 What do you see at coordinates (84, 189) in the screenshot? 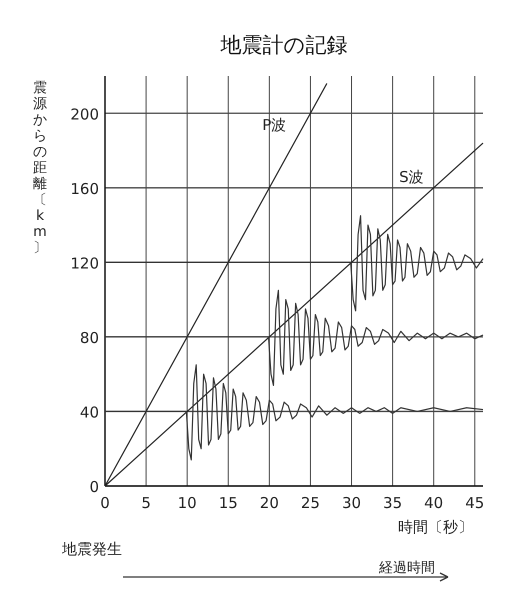
I see `y-tick-label: 160` at bounding box center [84, 189].